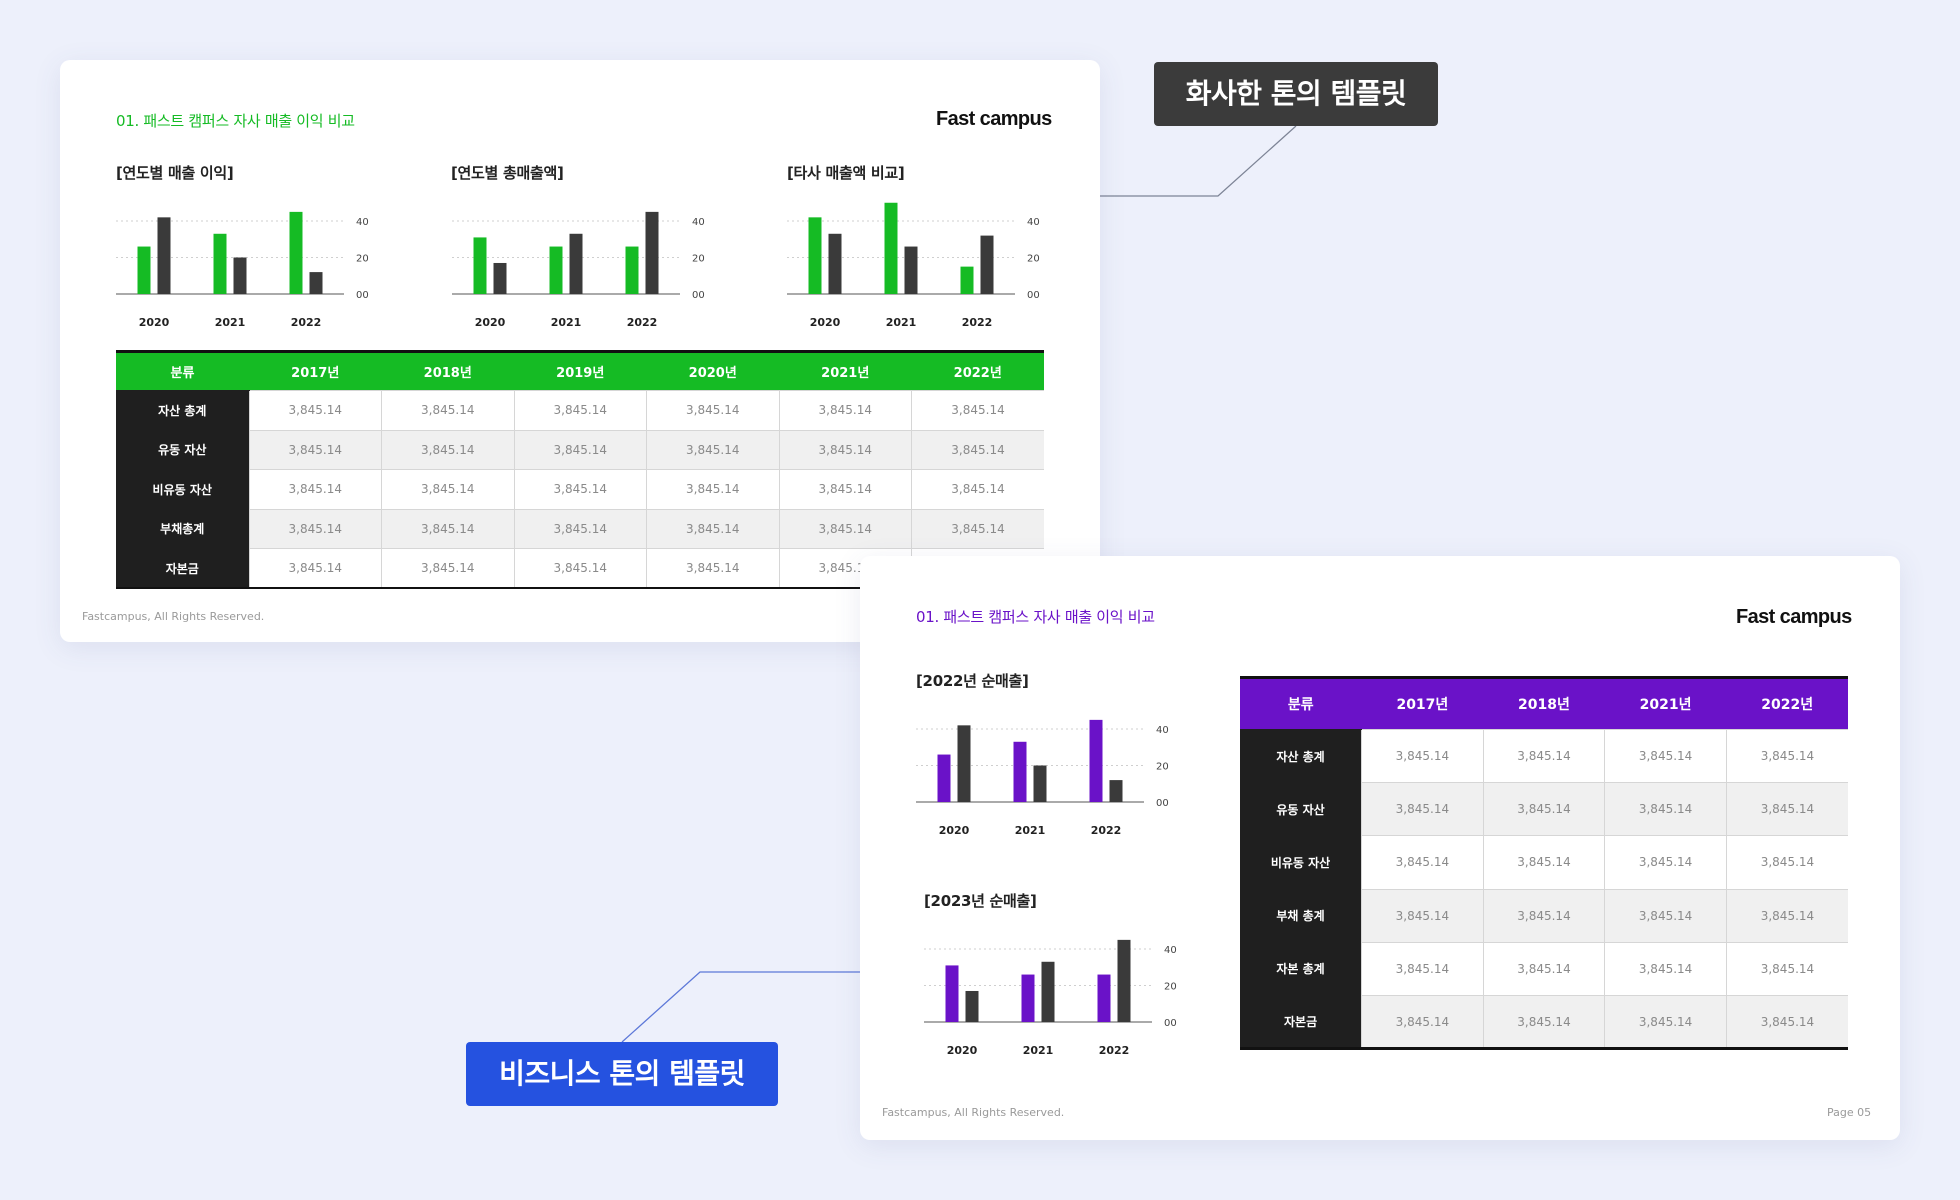  Describe the element at coordinates (980, 901) in the screenshot. I see `chart-title-2023-net-sales: [2023년 순매출]` at that location.